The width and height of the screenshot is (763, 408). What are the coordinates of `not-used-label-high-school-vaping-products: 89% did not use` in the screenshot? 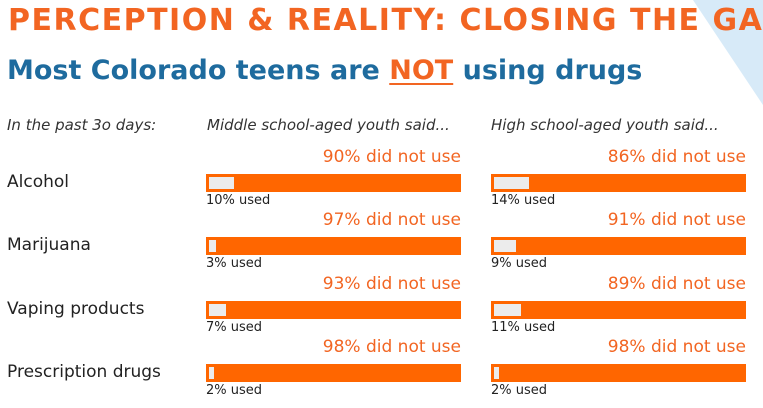 It's located at (676, 284).